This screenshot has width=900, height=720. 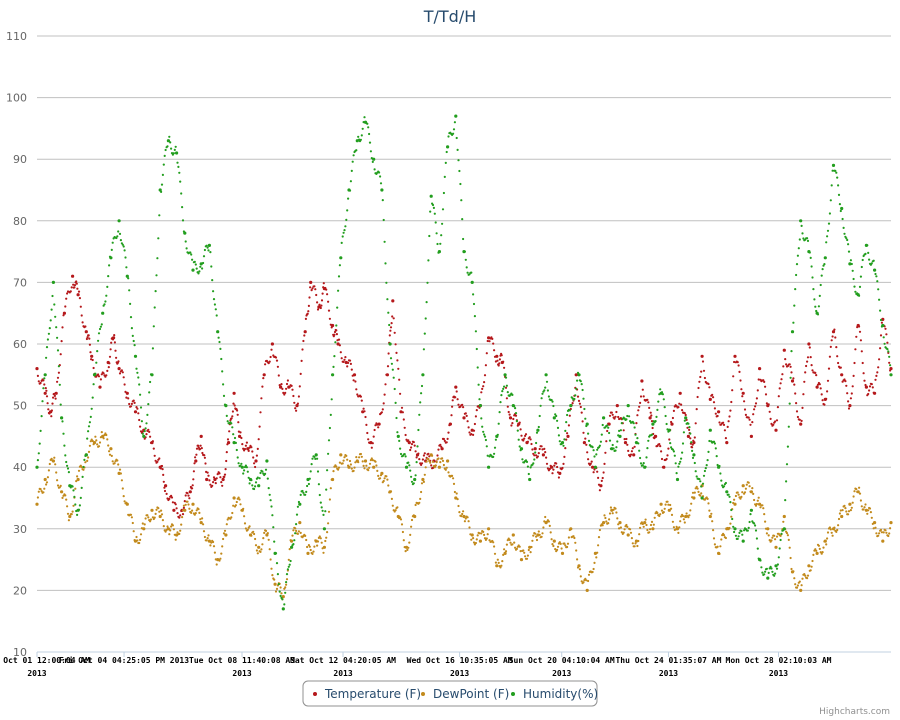 What do you see at coordinates (20, 282) in the screenshot?
I see `y-tick-label: 70` at bounding box center [20, 282].